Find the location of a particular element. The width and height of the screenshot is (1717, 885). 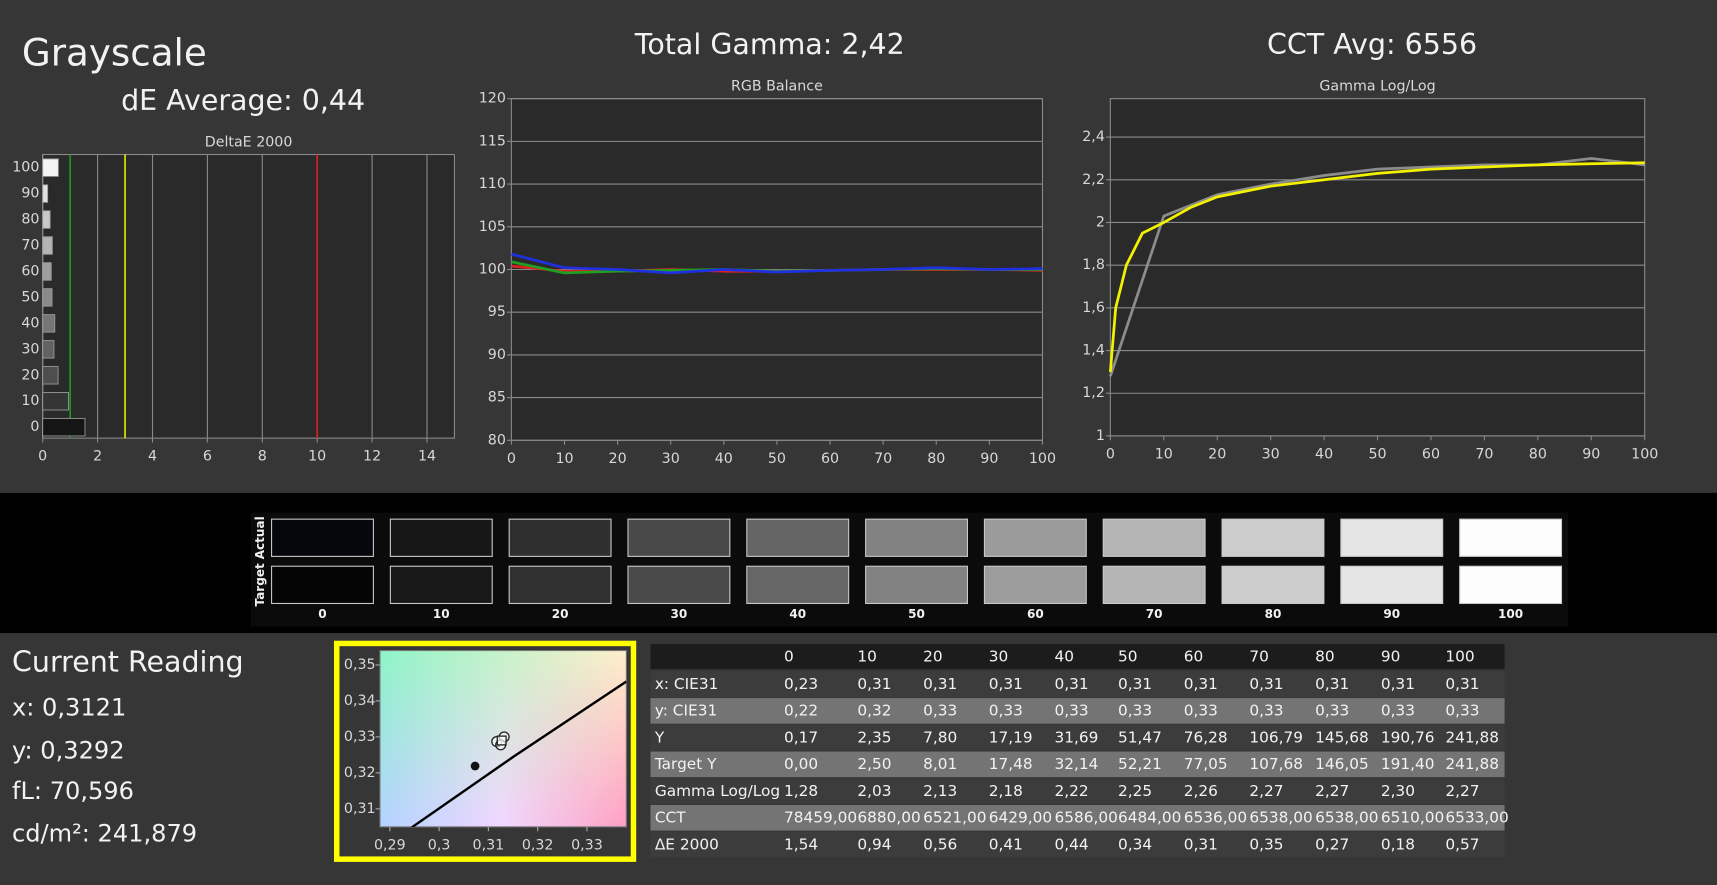

y-tick-label: 0 is located at coordinates (34, 427).